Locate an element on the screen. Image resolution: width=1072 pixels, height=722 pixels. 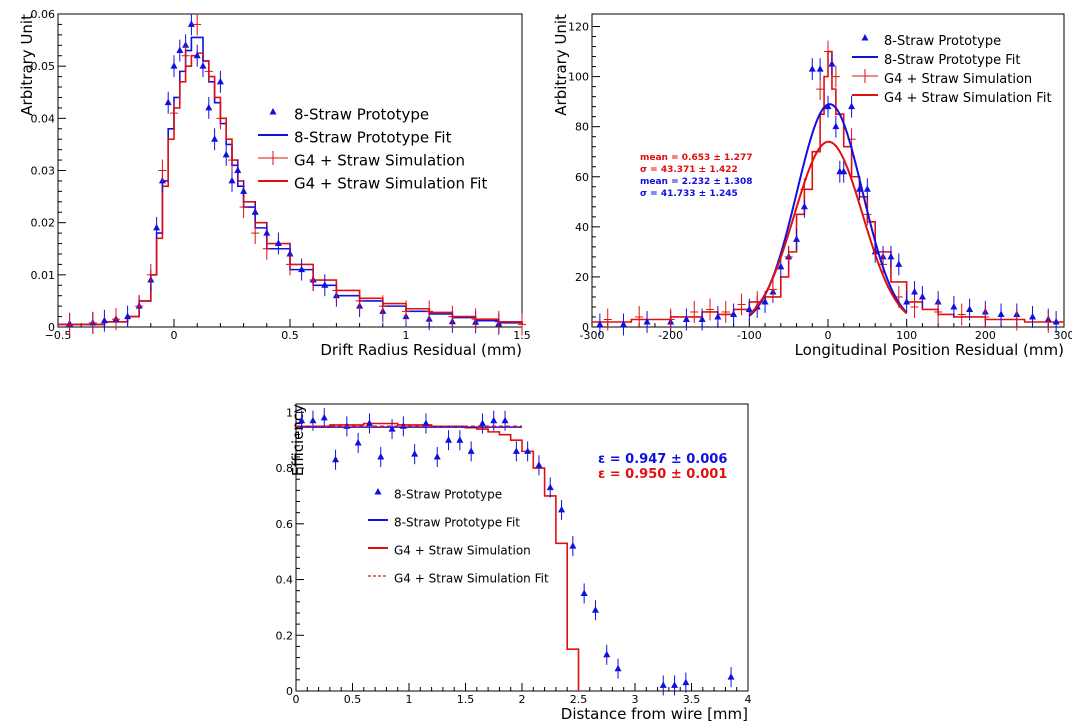
x-tick-label: 0 is located at coordinates (828, 335).